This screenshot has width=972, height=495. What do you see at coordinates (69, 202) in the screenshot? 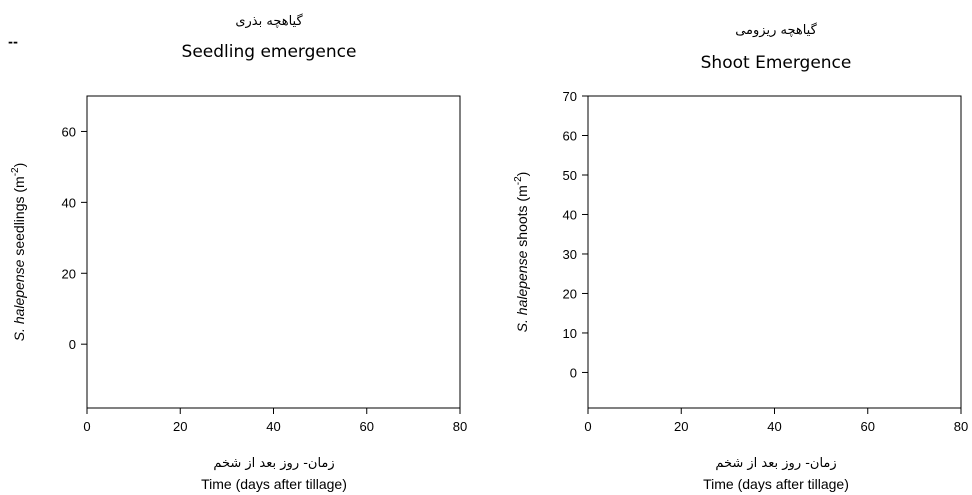
I see `chart-left-ytick-label: 40` at bounding box center [69, 202].